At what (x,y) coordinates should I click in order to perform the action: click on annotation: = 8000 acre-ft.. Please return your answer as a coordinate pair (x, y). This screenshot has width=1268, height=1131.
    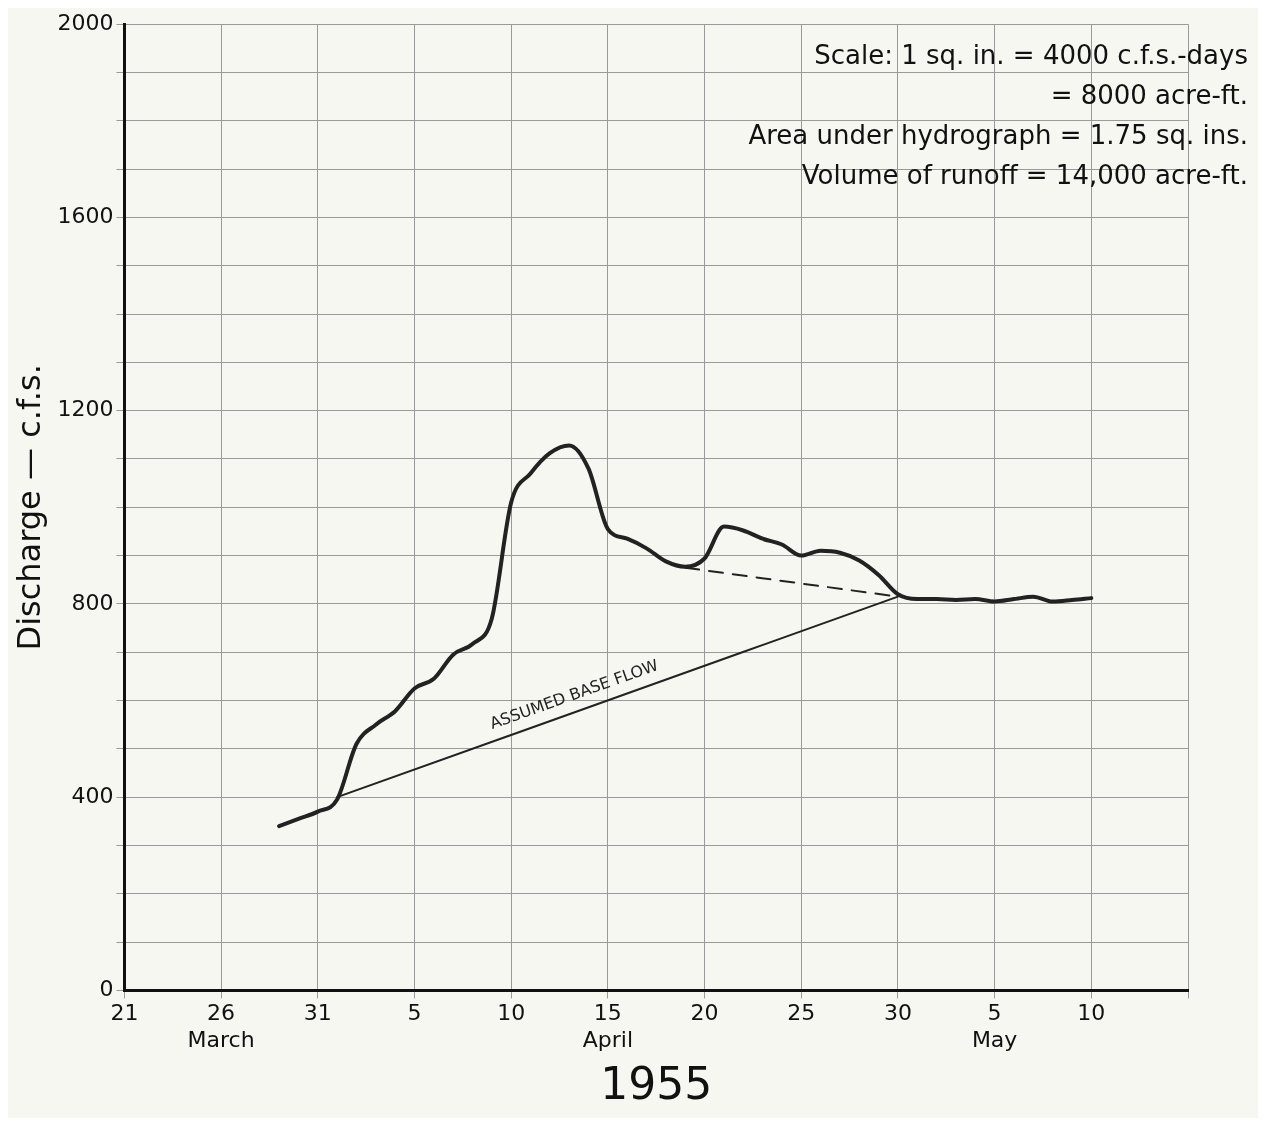
    Looking at the image, I should click on (1149, 94).